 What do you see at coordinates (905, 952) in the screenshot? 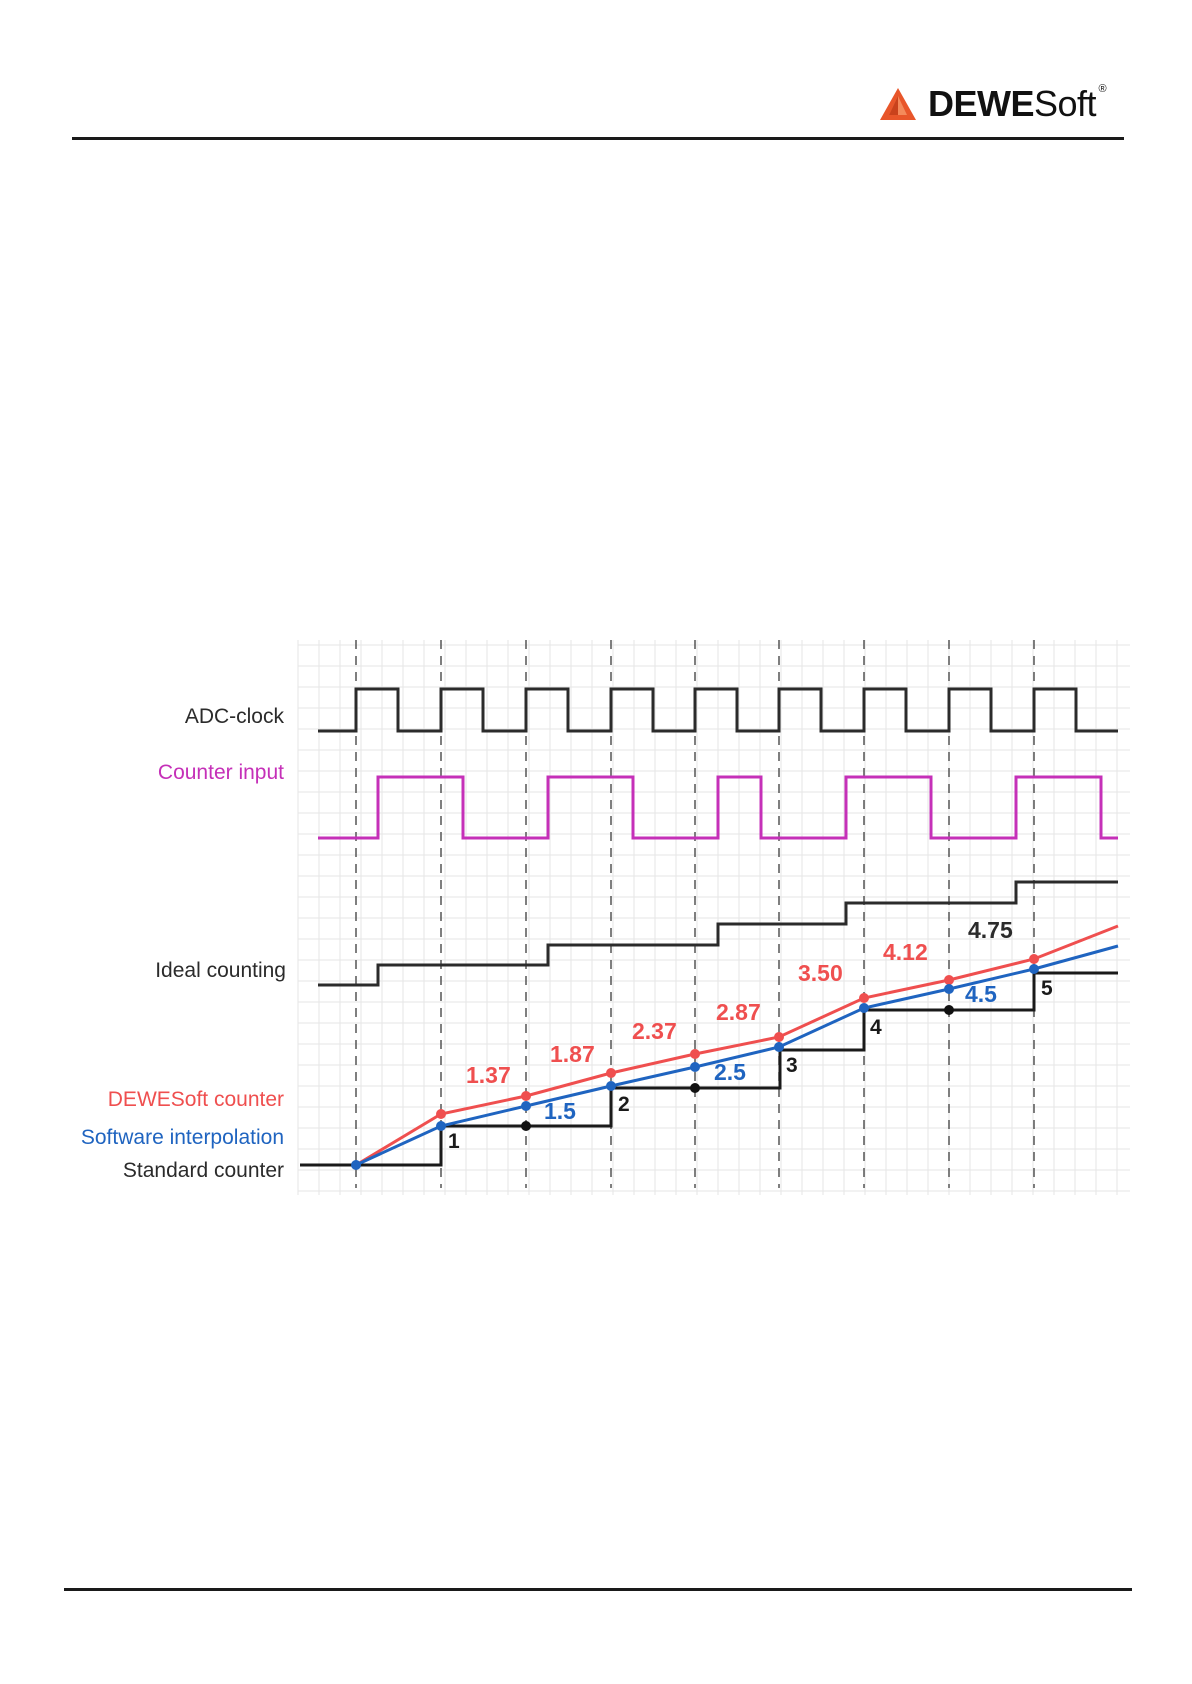
I see `dewesoft-value-label: 4.12` at bounding box center [905, 952].